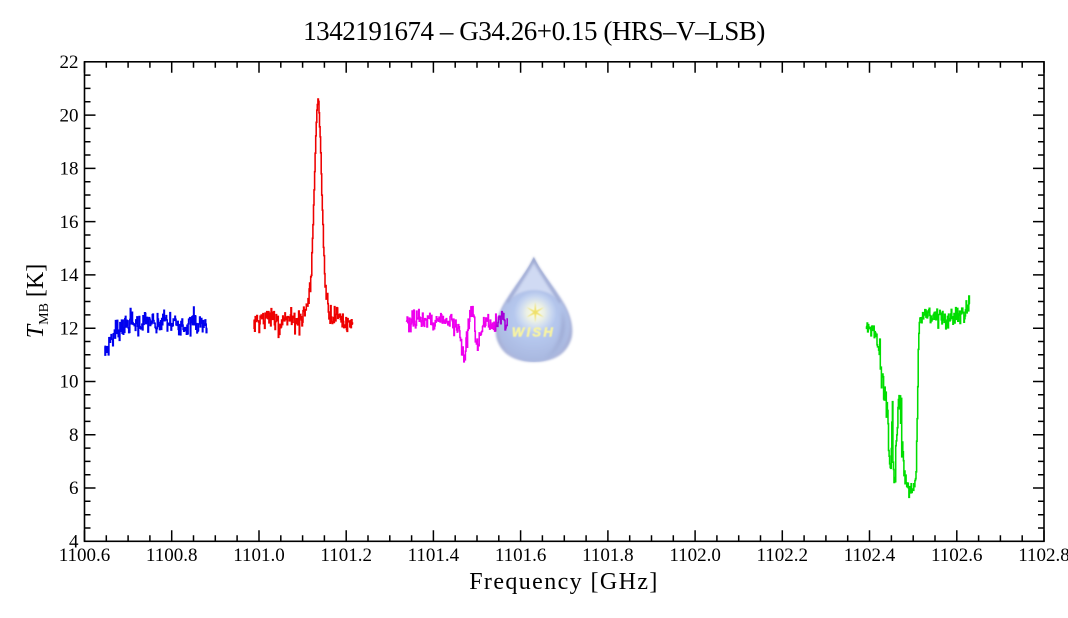 The image size is (1068, 618). I want to click on svg-text: 20, so click(69, 115).